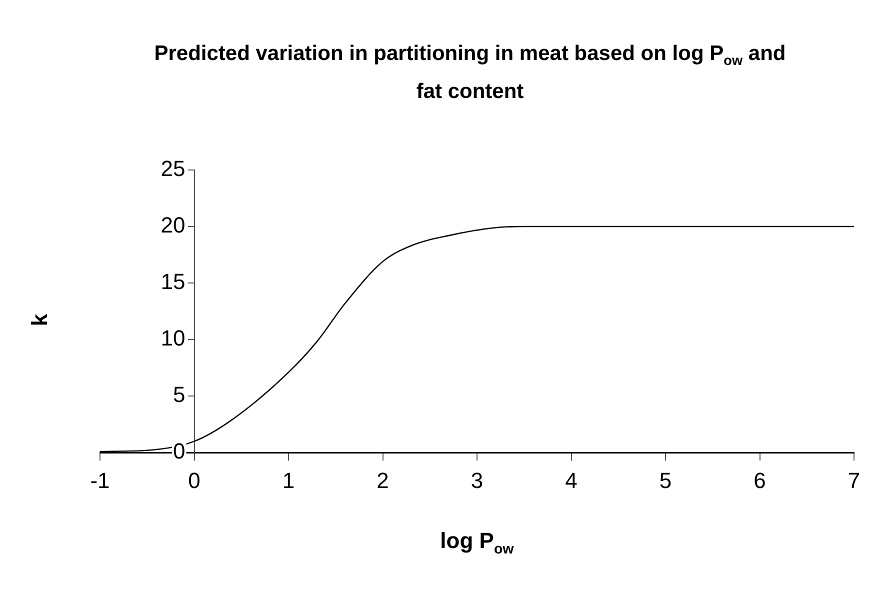 The height and width of the screenshot is (603, 879). I want to click on chart-title: Predicted variation in partitioning in meat based on log P$_{ow}$ and fat content, so click(470, 73).